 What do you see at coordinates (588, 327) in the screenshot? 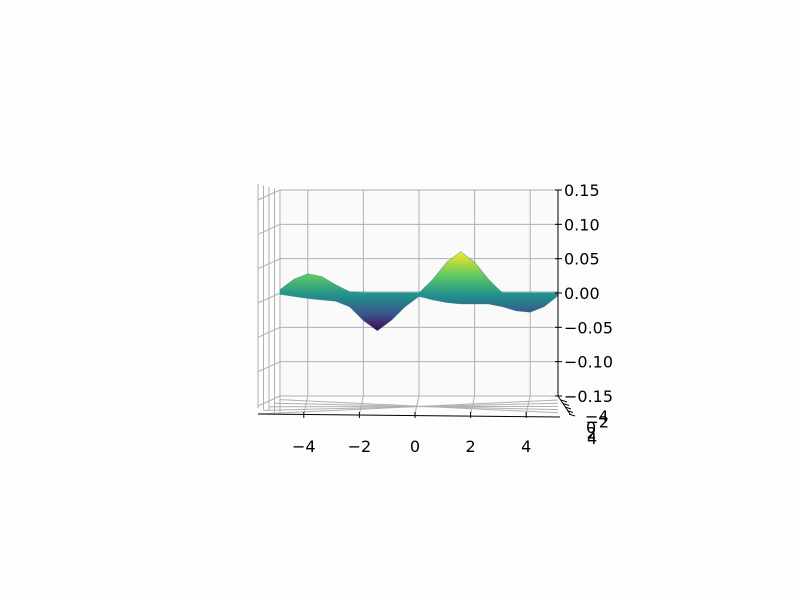
I see `z-tick-label-2: −0.05` at bounding box center [588, 327].